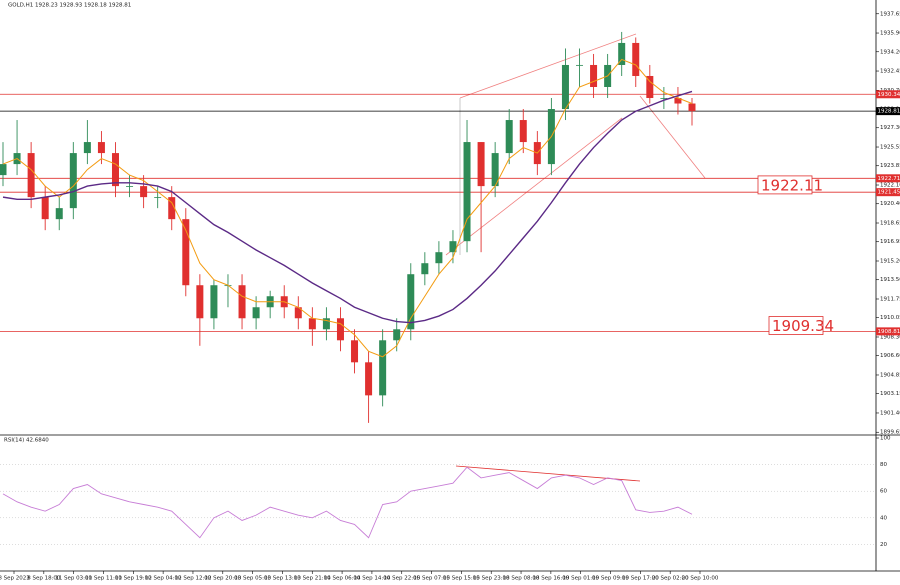  Describe the element at coordinates (15, 579) in the screenshot. I see `x-tick-label: 8 Sep 2023` at that location.